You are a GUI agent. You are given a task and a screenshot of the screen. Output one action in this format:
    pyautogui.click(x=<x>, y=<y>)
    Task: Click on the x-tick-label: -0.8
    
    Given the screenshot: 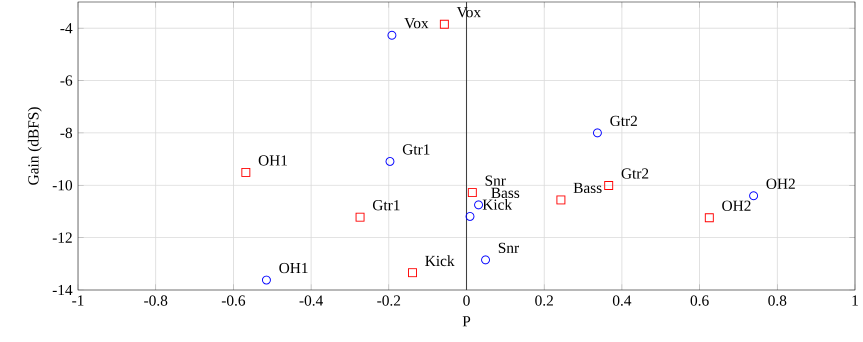 What is the action you would take?
    pyautogui.click(x=156, y=300)
    